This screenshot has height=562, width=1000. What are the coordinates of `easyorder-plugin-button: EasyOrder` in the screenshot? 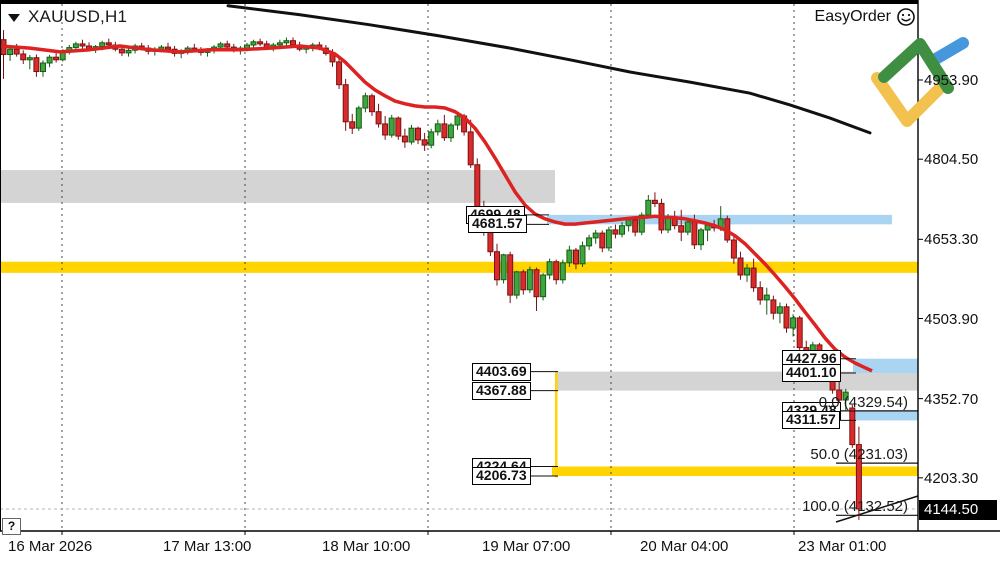 It's located at (853, 17).